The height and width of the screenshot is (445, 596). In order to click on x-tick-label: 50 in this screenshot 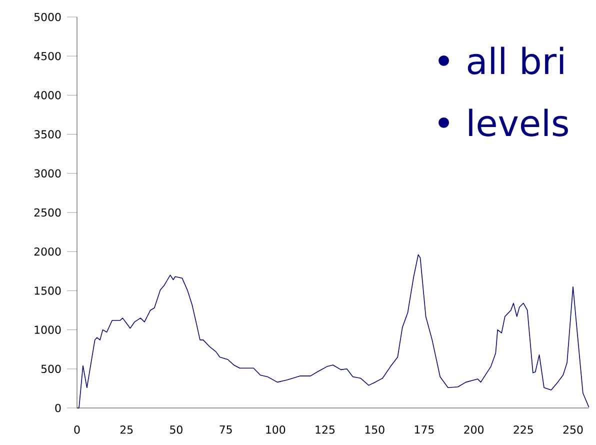, I will do `click(176, 430)`.